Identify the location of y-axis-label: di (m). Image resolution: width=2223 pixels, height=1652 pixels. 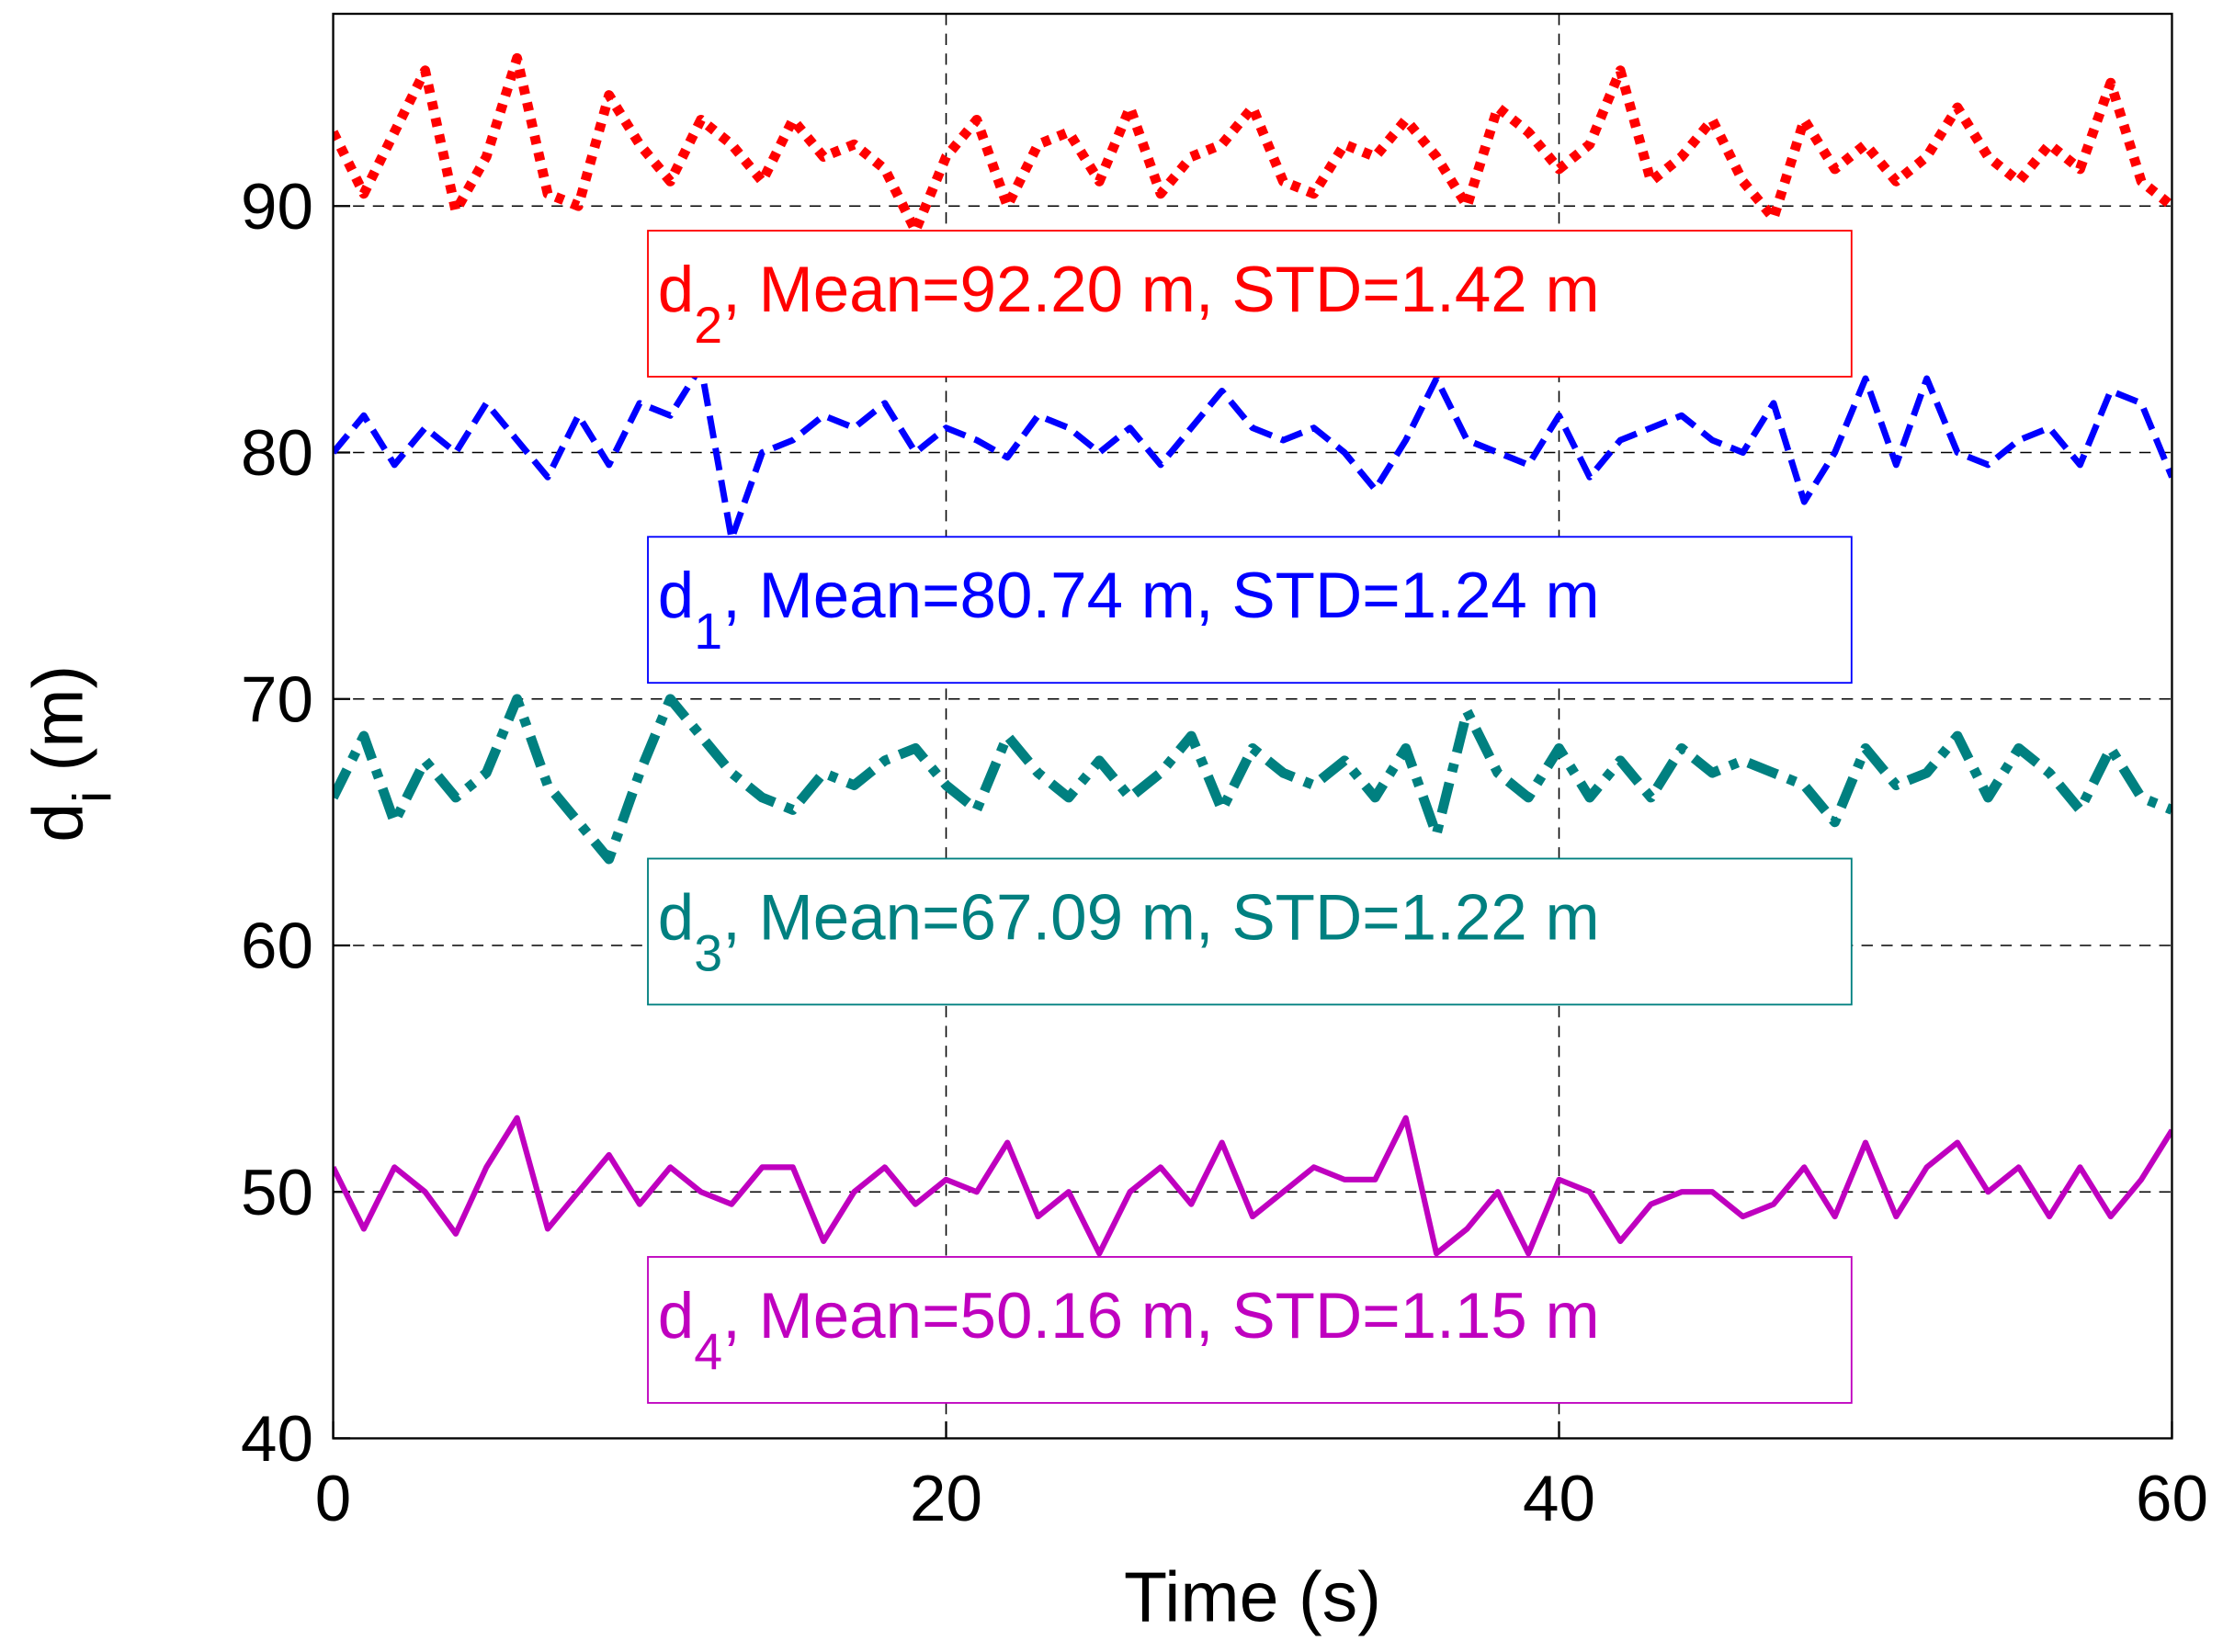
(70, 754).